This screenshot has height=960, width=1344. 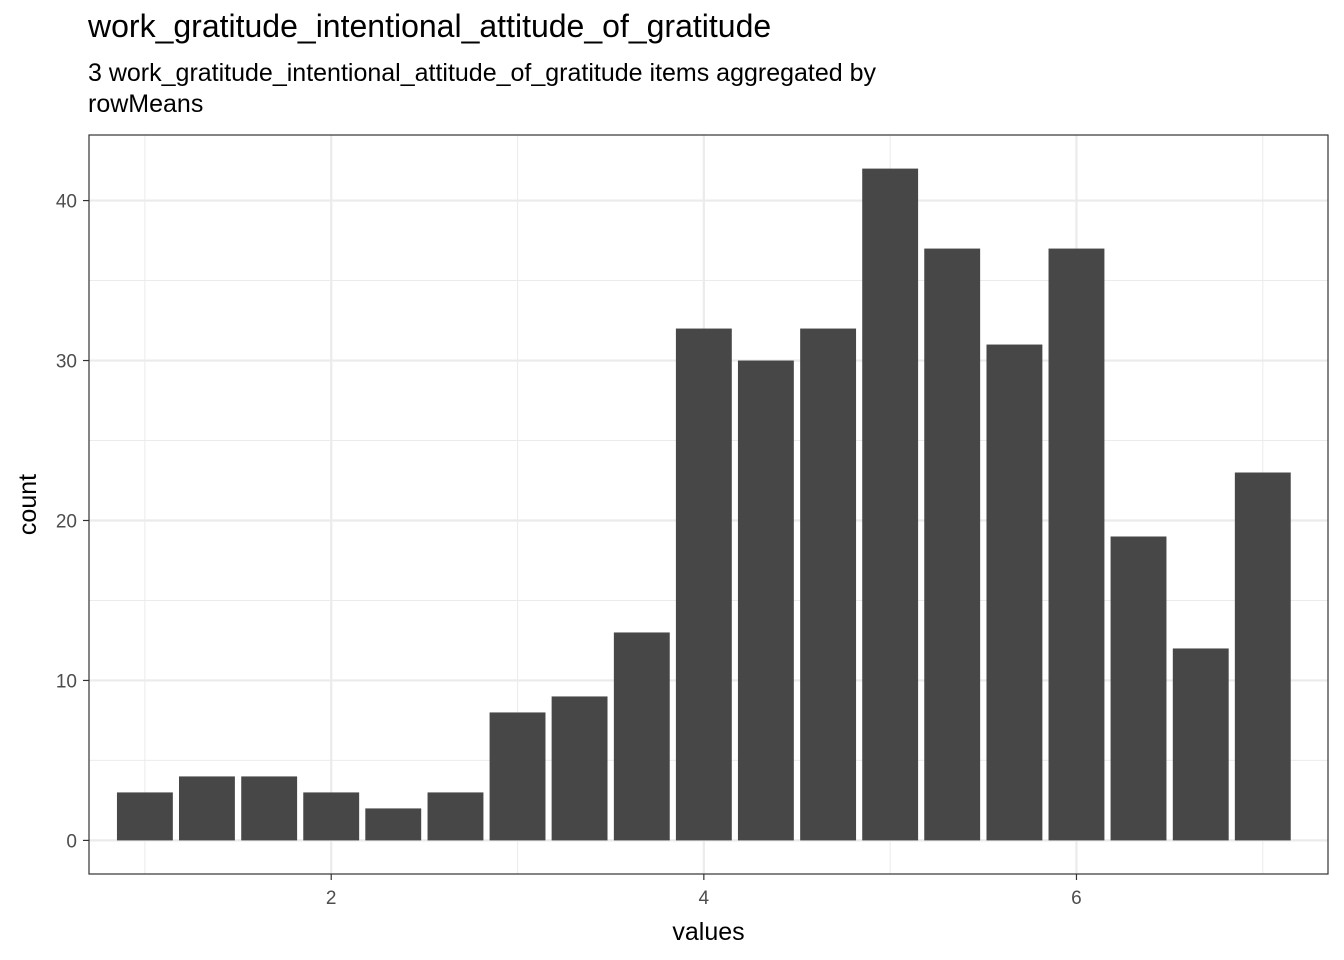 What do you see at coordinates (71, 841) in the screenshot?
I see `y-tick-label: 0` at bounding box center [71, 841].